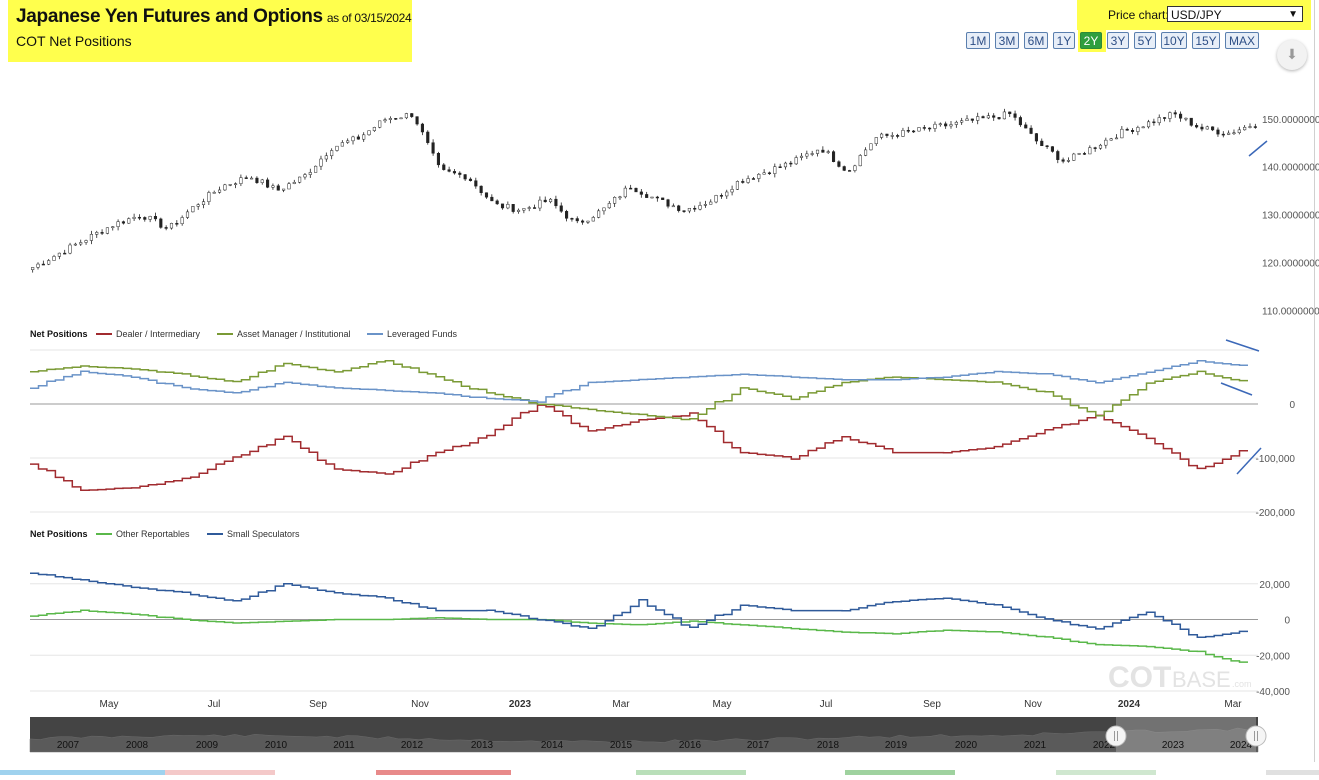 The height and width of the screenshot is (780, 1319). Describe the element at coordinates (1118, 40) in the screenshot. I see `range-button-3y: 3Y` at that location.